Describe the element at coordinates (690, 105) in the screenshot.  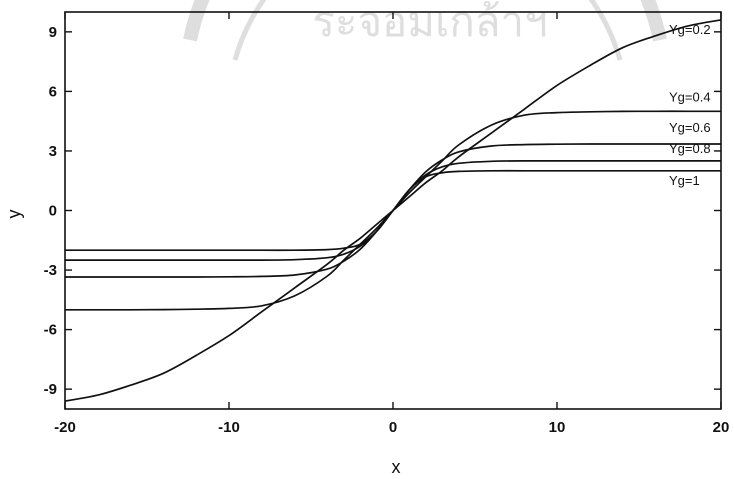
I see `series-labels: Yg=0.2 Yg=0.4 Yg=0.6 Yg=0.8 Yg=1` at that location.